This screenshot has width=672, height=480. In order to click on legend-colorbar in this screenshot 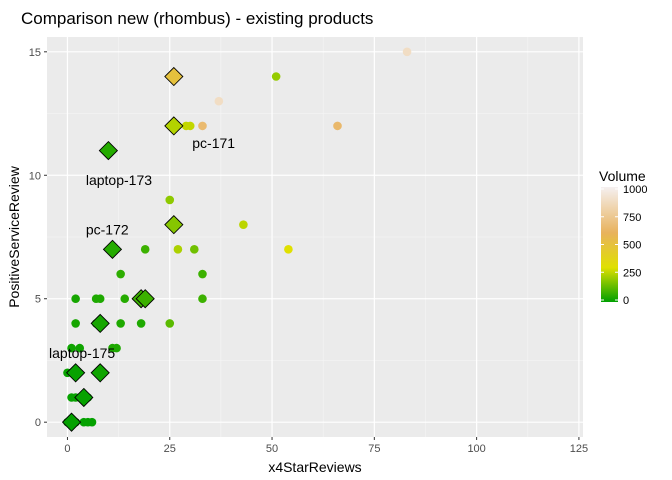, I will do `click(609, 244)`.